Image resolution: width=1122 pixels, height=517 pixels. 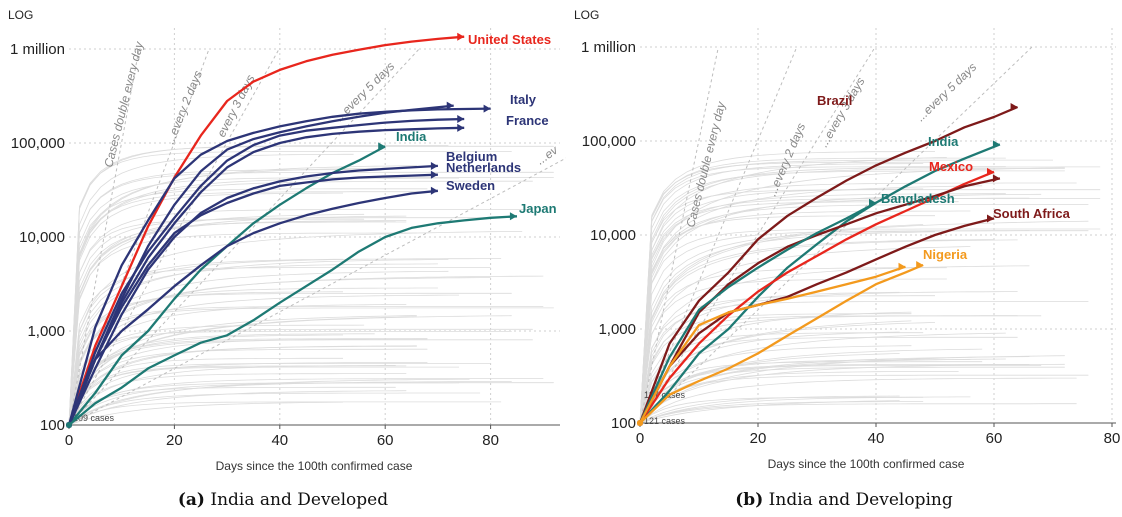 I want to click on series-label-netherlands: Netherlands, so click(x=483, y=167).